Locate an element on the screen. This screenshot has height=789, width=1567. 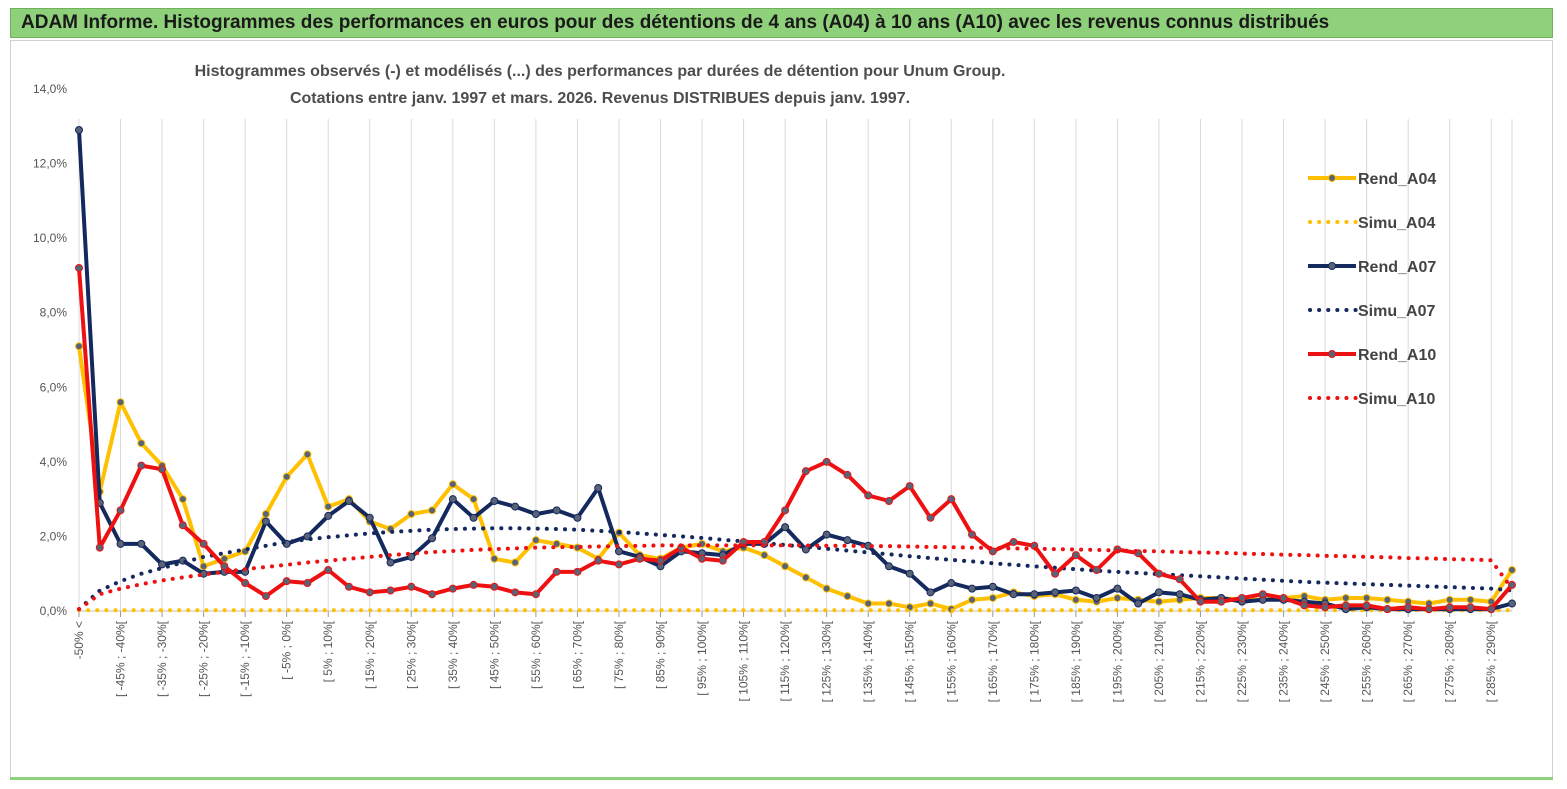
x-tick-label: [ 95% ; 100%[ is located at coordinates (702, 657).